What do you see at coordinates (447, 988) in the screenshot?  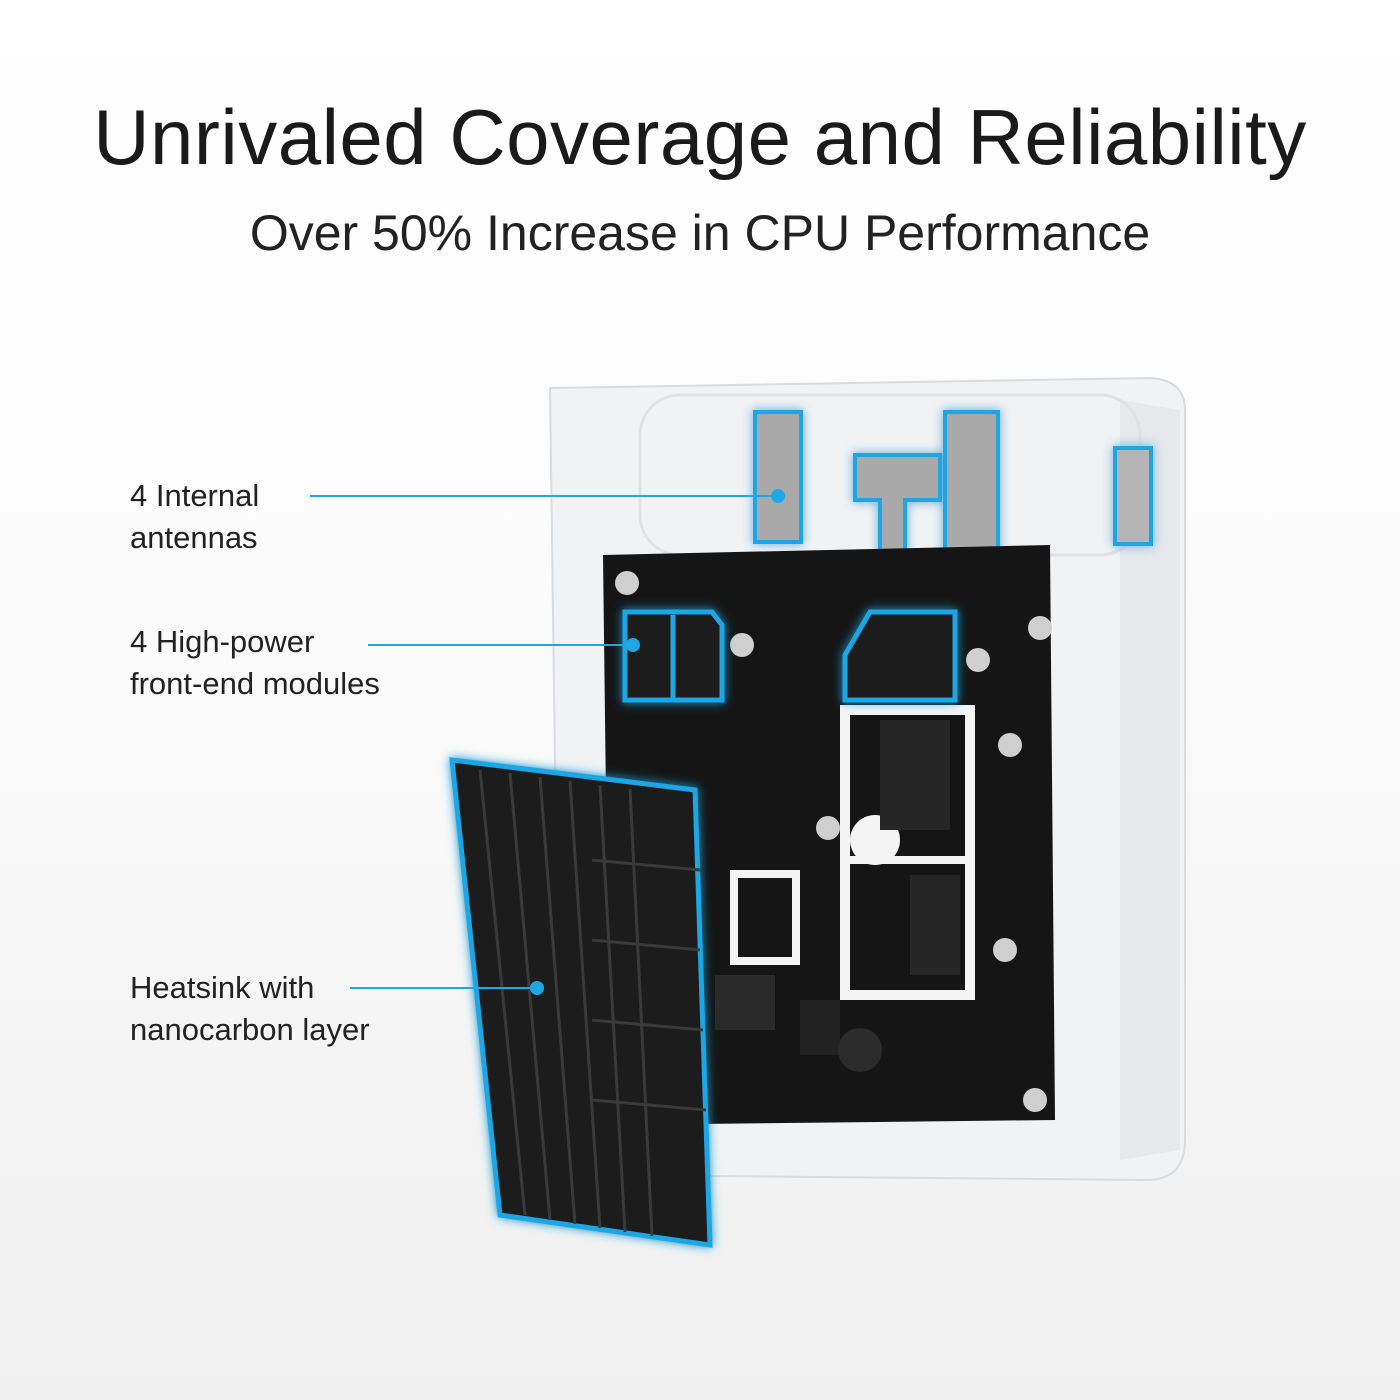 I see `callout-line-heatsink` at bounding box center [447, 988].